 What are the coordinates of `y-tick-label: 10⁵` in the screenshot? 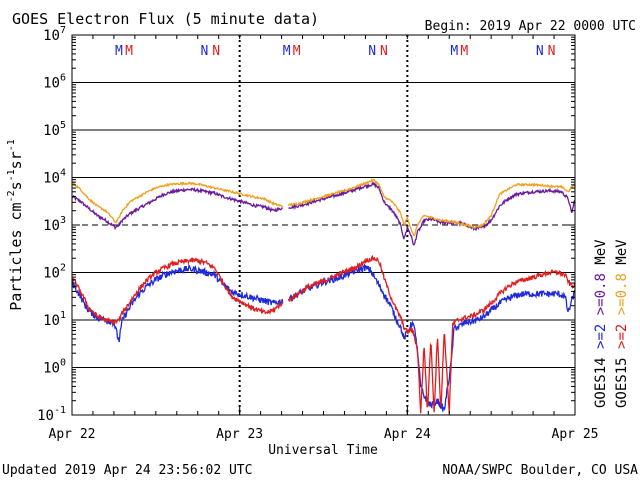 It's located at (54, 129).